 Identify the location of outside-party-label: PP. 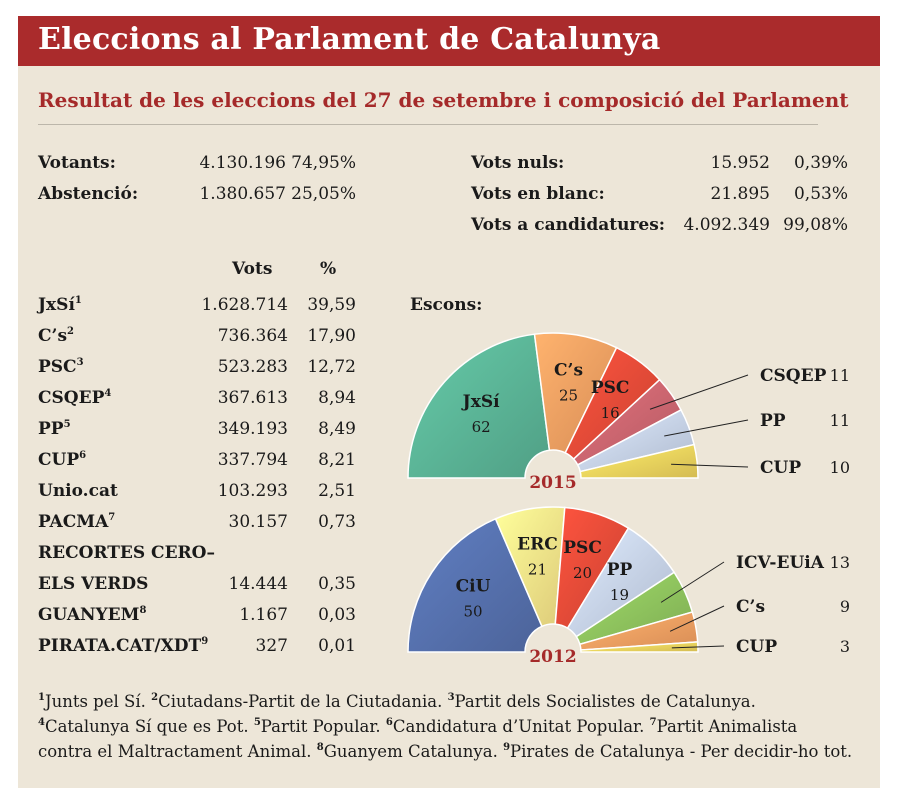
(773, 421).